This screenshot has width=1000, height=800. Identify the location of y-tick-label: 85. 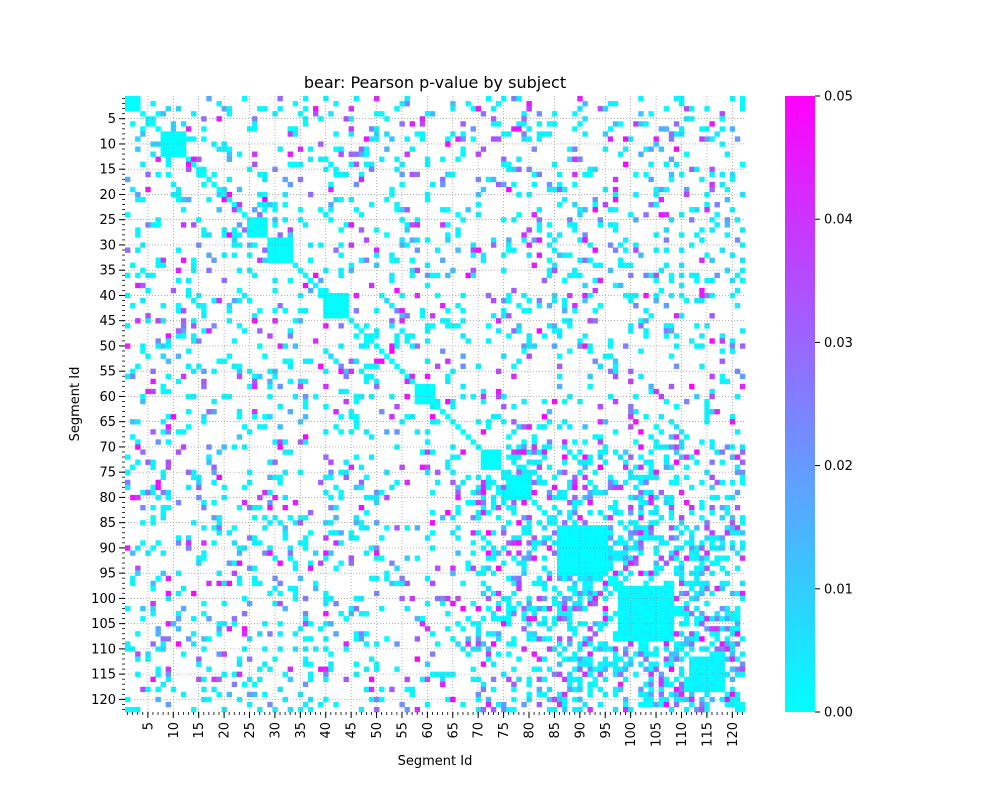
(107, 523).